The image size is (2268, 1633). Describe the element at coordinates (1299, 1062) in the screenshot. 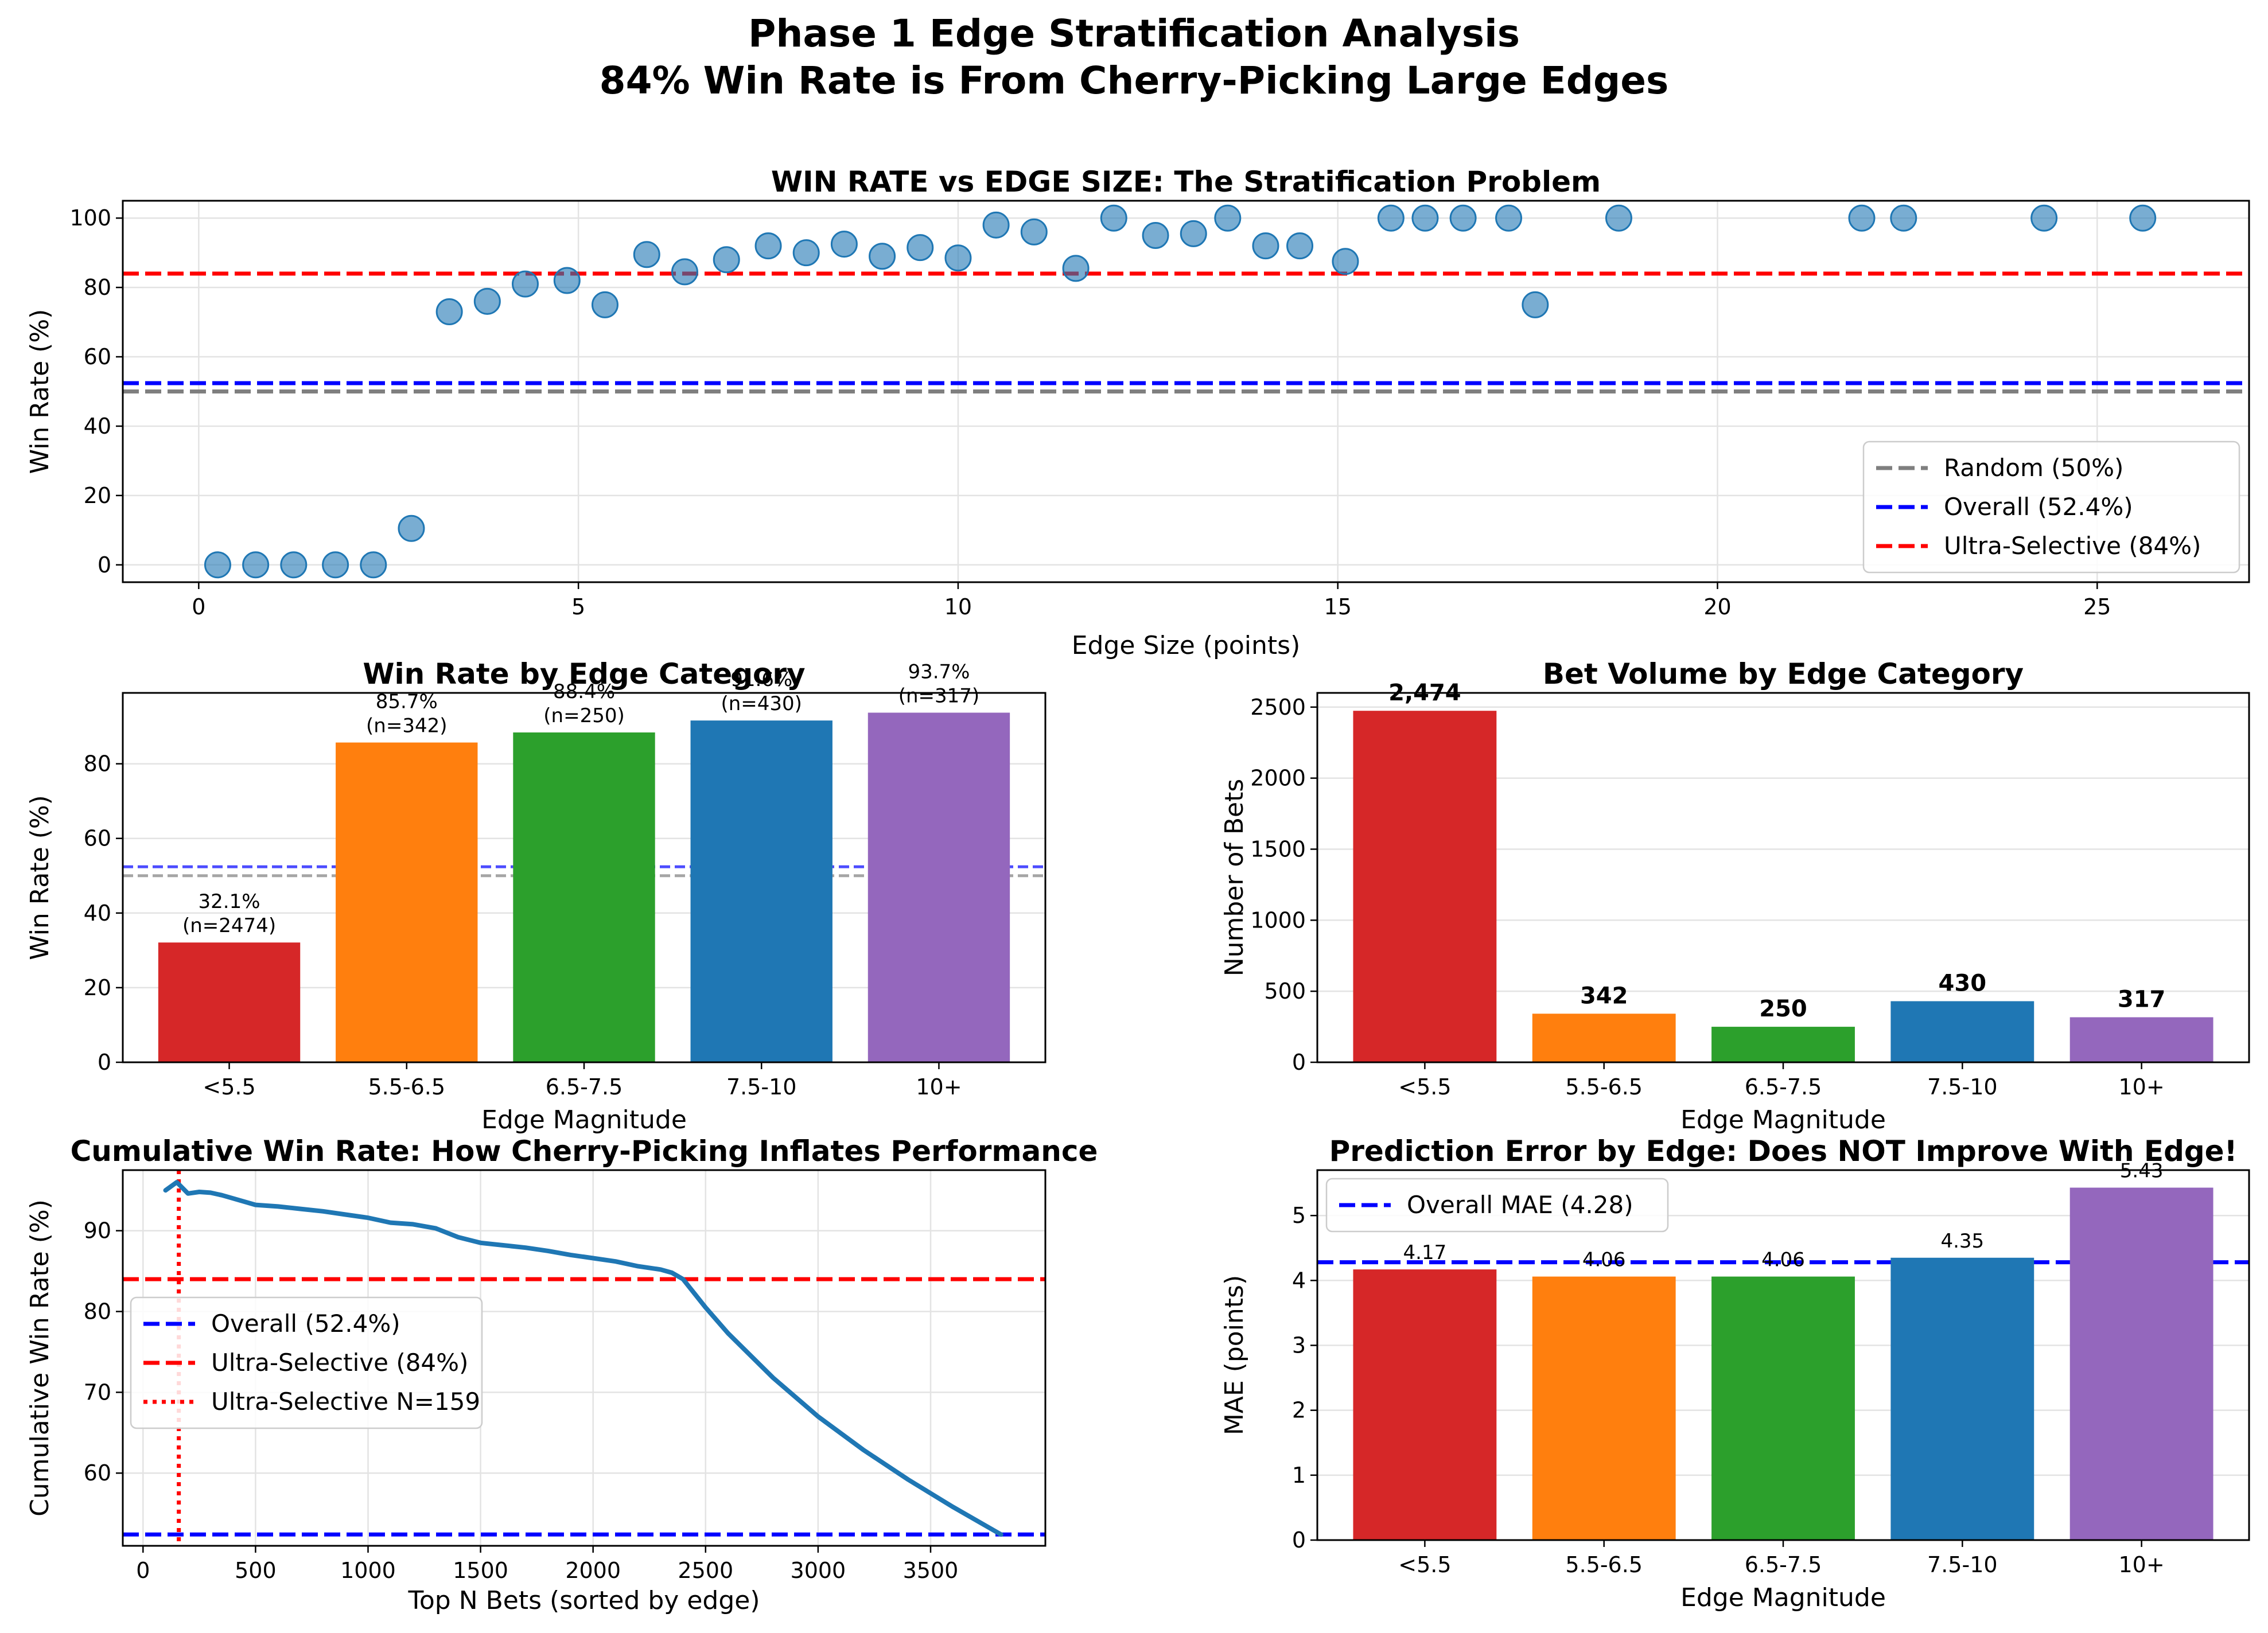

I see `y-tick-label: 0` at that location.